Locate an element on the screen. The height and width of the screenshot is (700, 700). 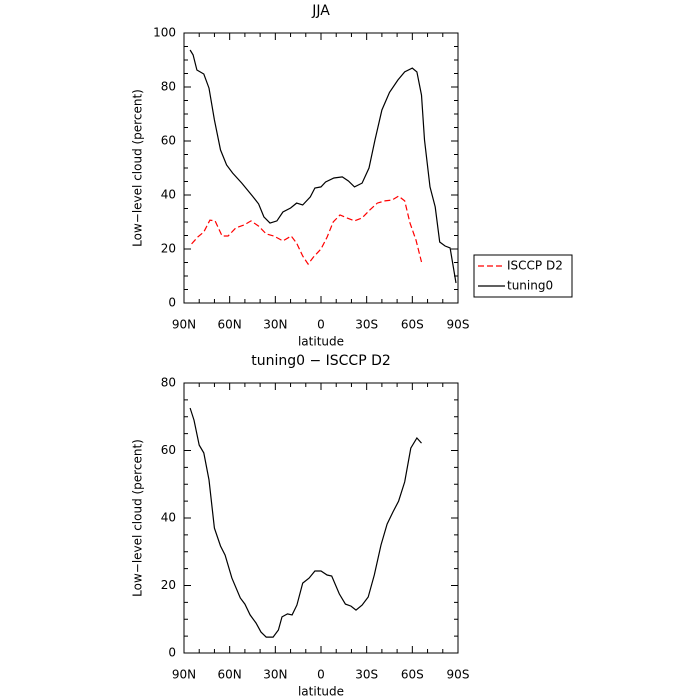
y-tick-label: 100 is located at coordinates (164, 33).